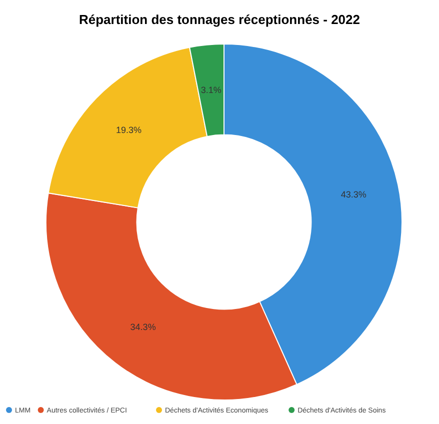  I want to click on data-label: 34.3%, so click(143, 327).